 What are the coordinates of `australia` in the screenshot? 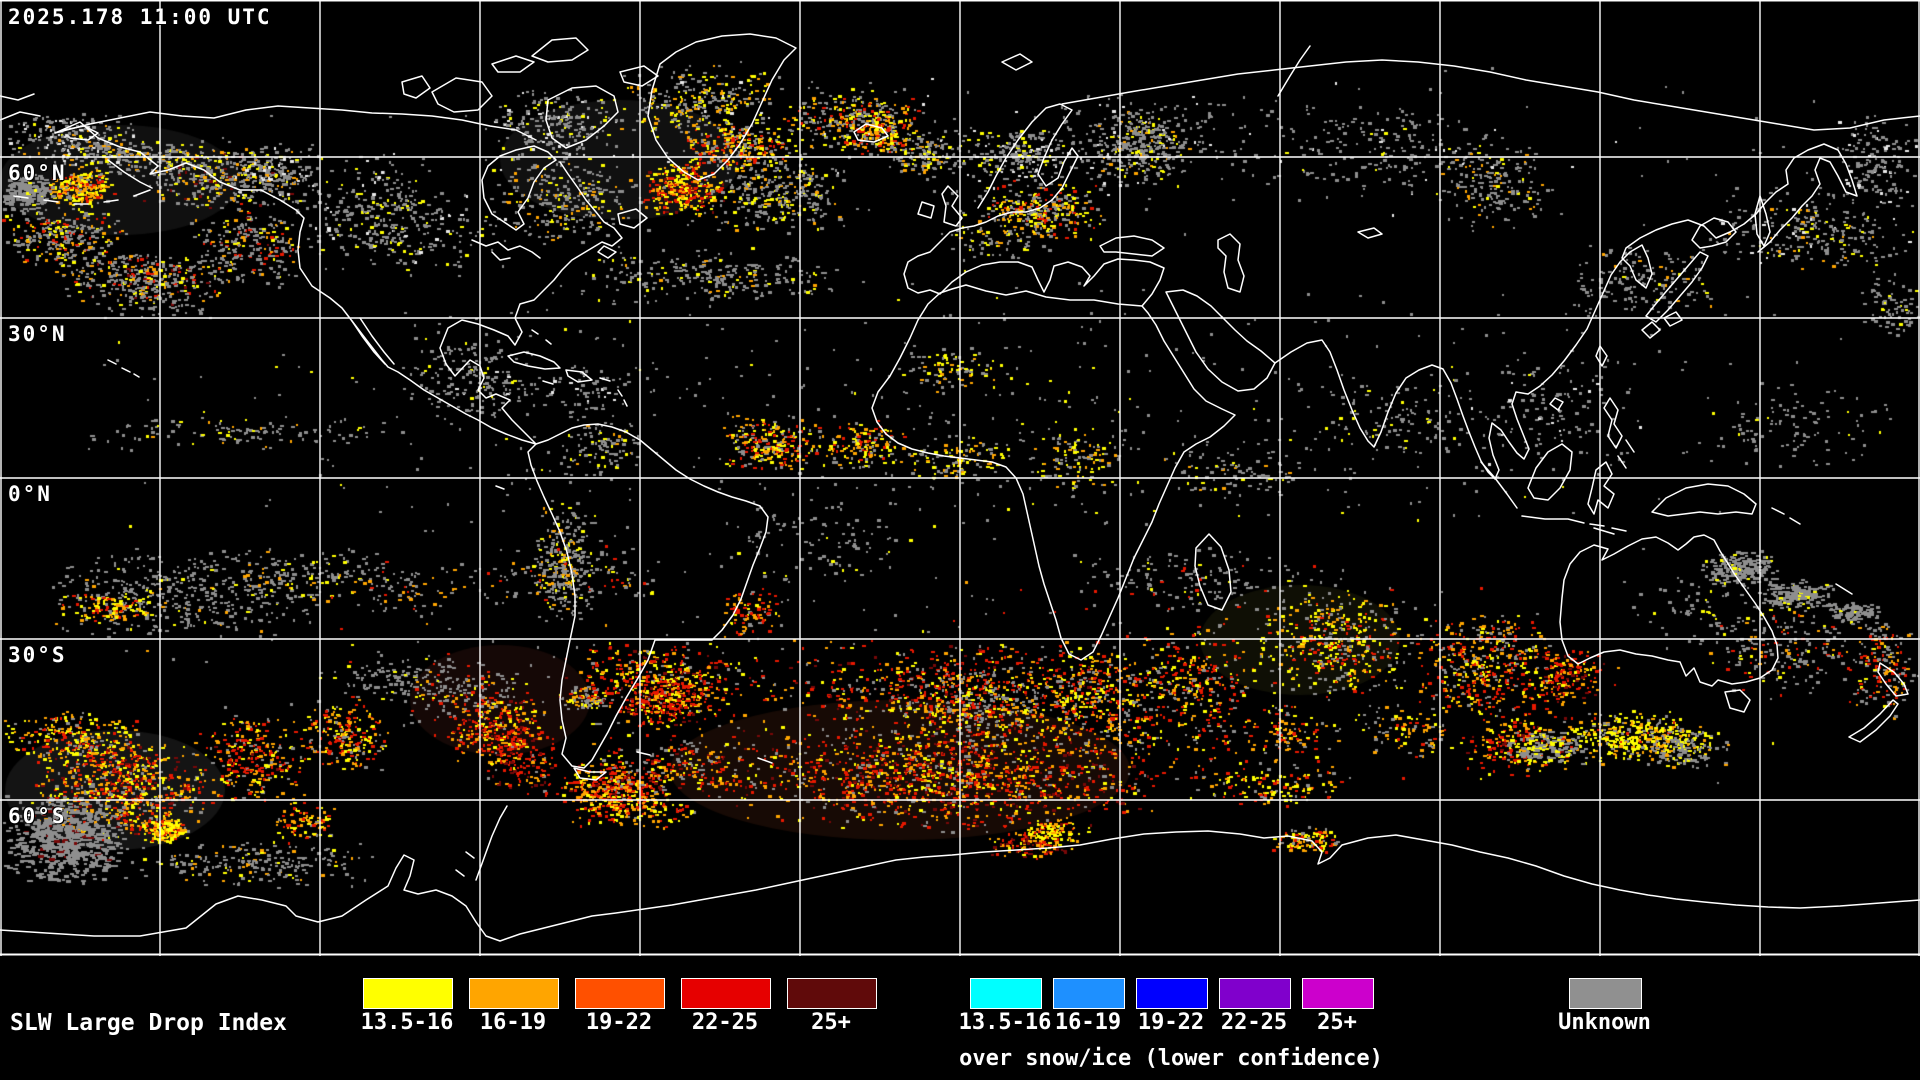 It's located at (1669, 610).